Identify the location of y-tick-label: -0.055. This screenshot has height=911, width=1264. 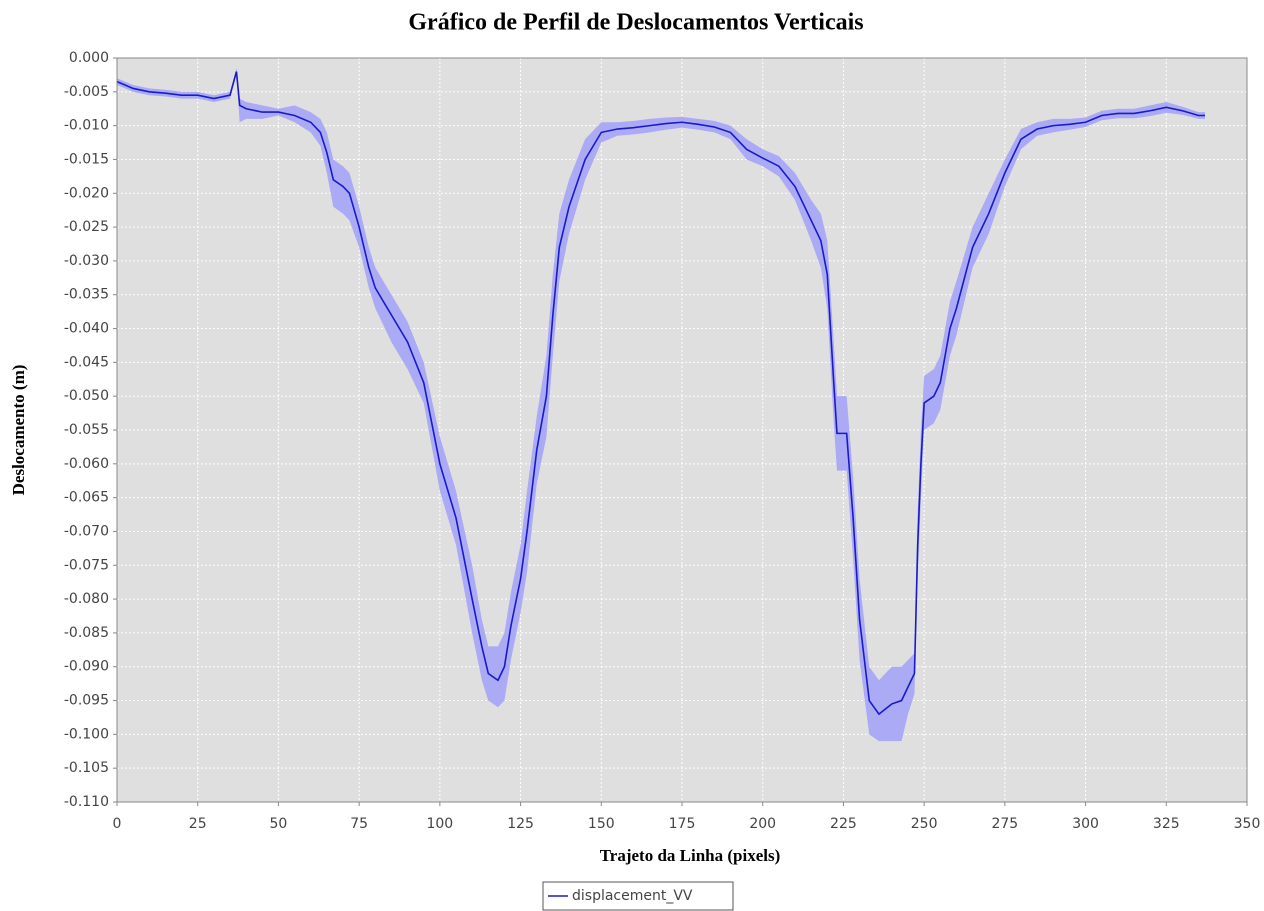
(86, 430).